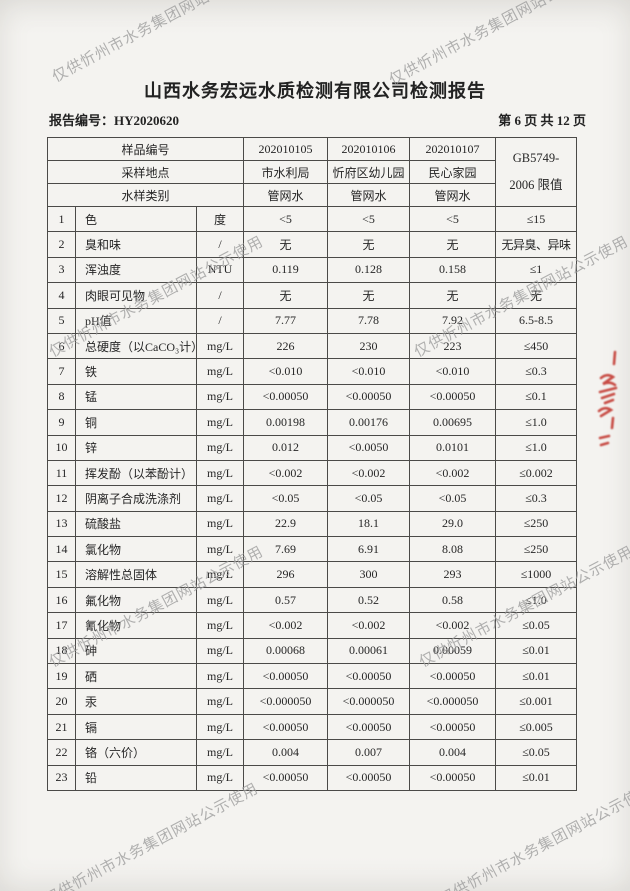  I want to click on table-row: 22 铬（六价） mg/L 0.004 0.007 0.004 ≤0.05, so click(312, 752).